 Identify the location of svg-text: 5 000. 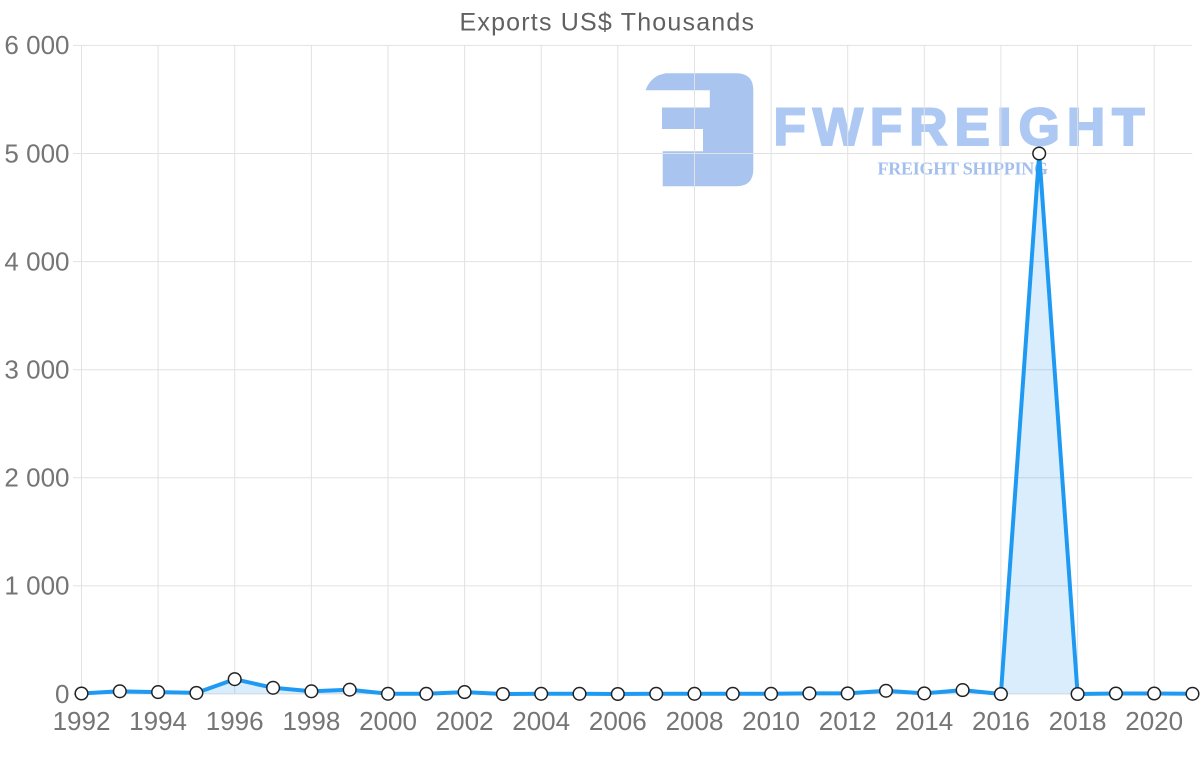
(36, 153).